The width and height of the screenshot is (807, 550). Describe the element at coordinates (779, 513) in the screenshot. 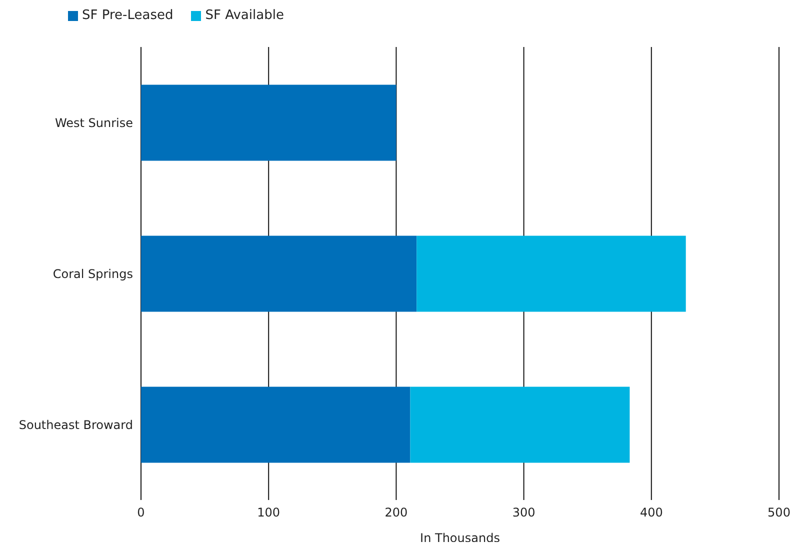

I see `x-tick-label: 500` at that location.